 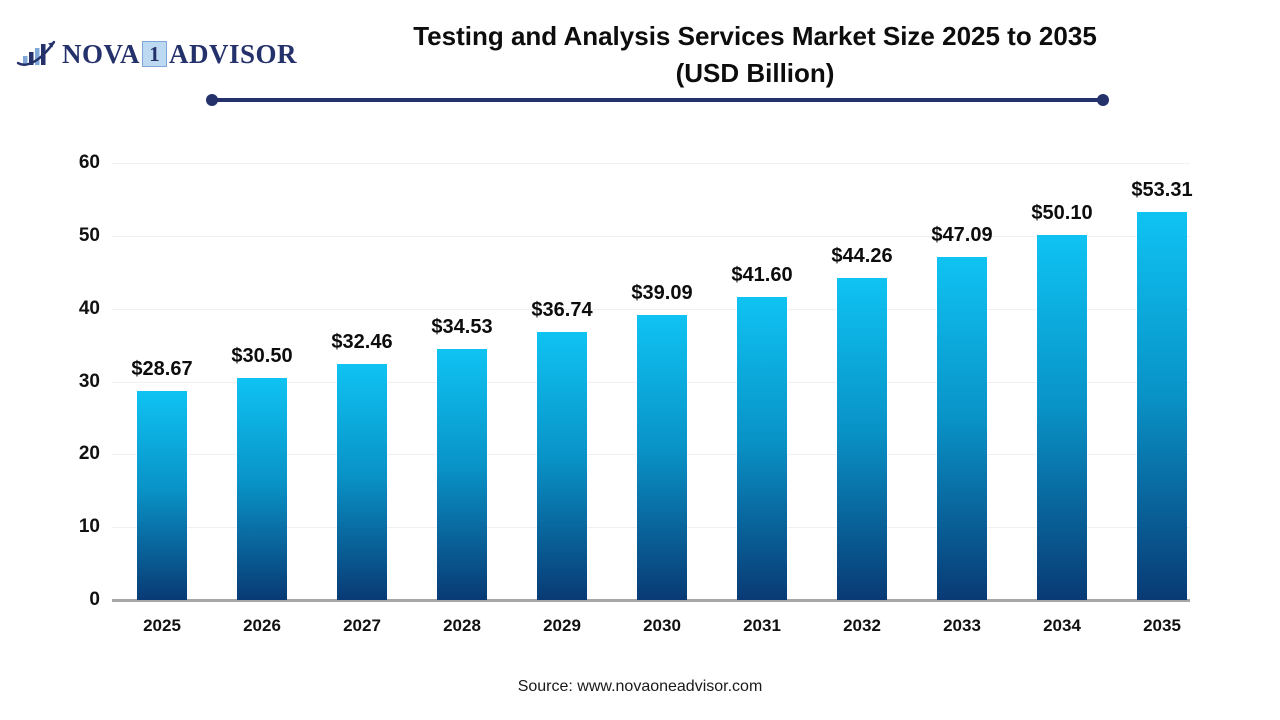 I want to click on source-text: Source: www.novaoneadvisor.com, so click(x=640, y=686).